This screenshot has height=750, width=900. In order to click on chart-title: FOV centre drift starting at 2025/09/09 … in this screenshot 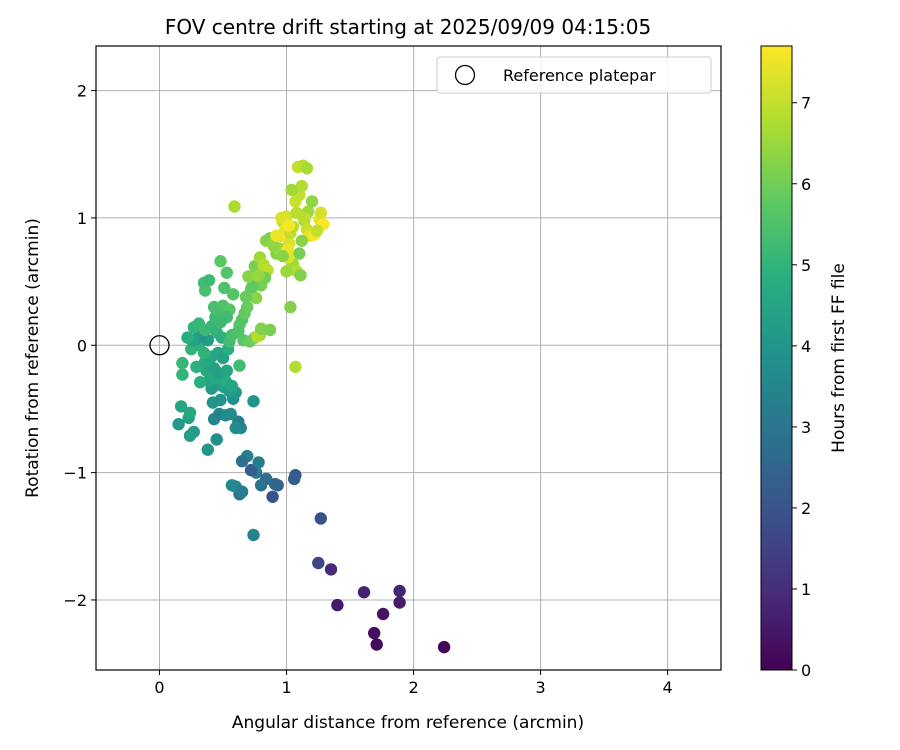, I will do `click(408, 27)`.